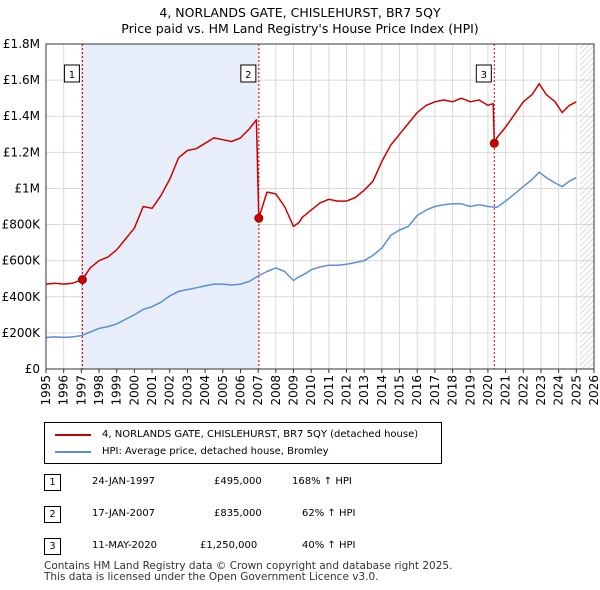  I want to click on sale-date: 11-MAY-2020, so click(125, 545).